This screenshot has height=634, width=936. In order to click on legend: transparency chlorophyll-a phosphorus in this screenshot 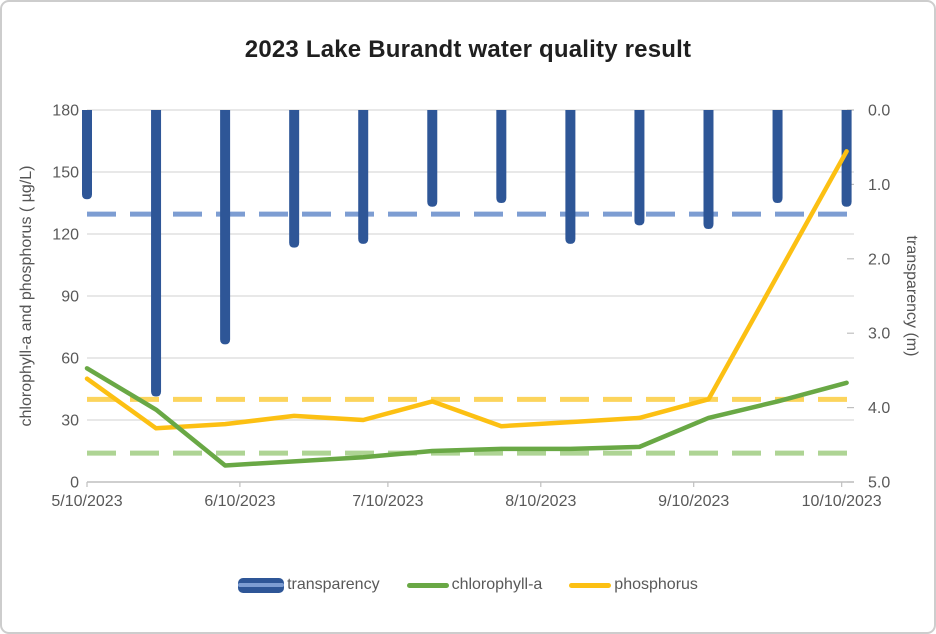, I will do `click(468, 585)`.